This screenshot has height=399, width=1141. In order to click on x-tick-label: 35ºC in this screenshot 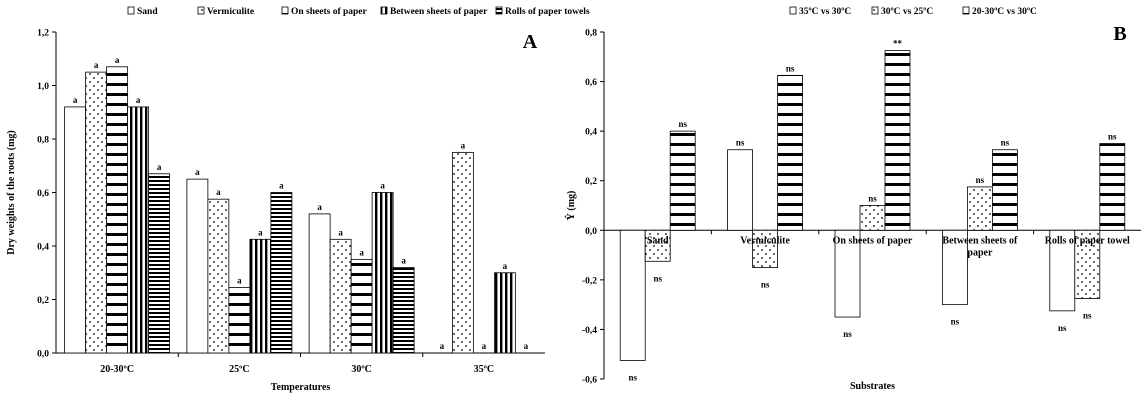, I will do `click(484, 369)`.